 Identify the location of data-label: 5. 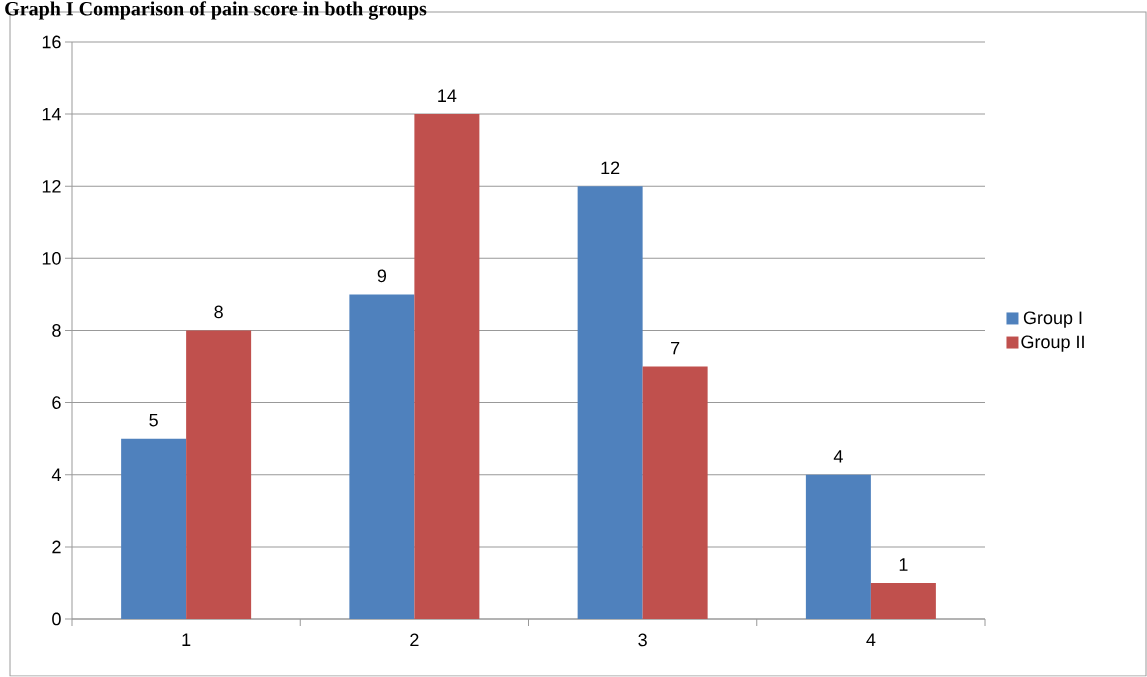
(153, 420).